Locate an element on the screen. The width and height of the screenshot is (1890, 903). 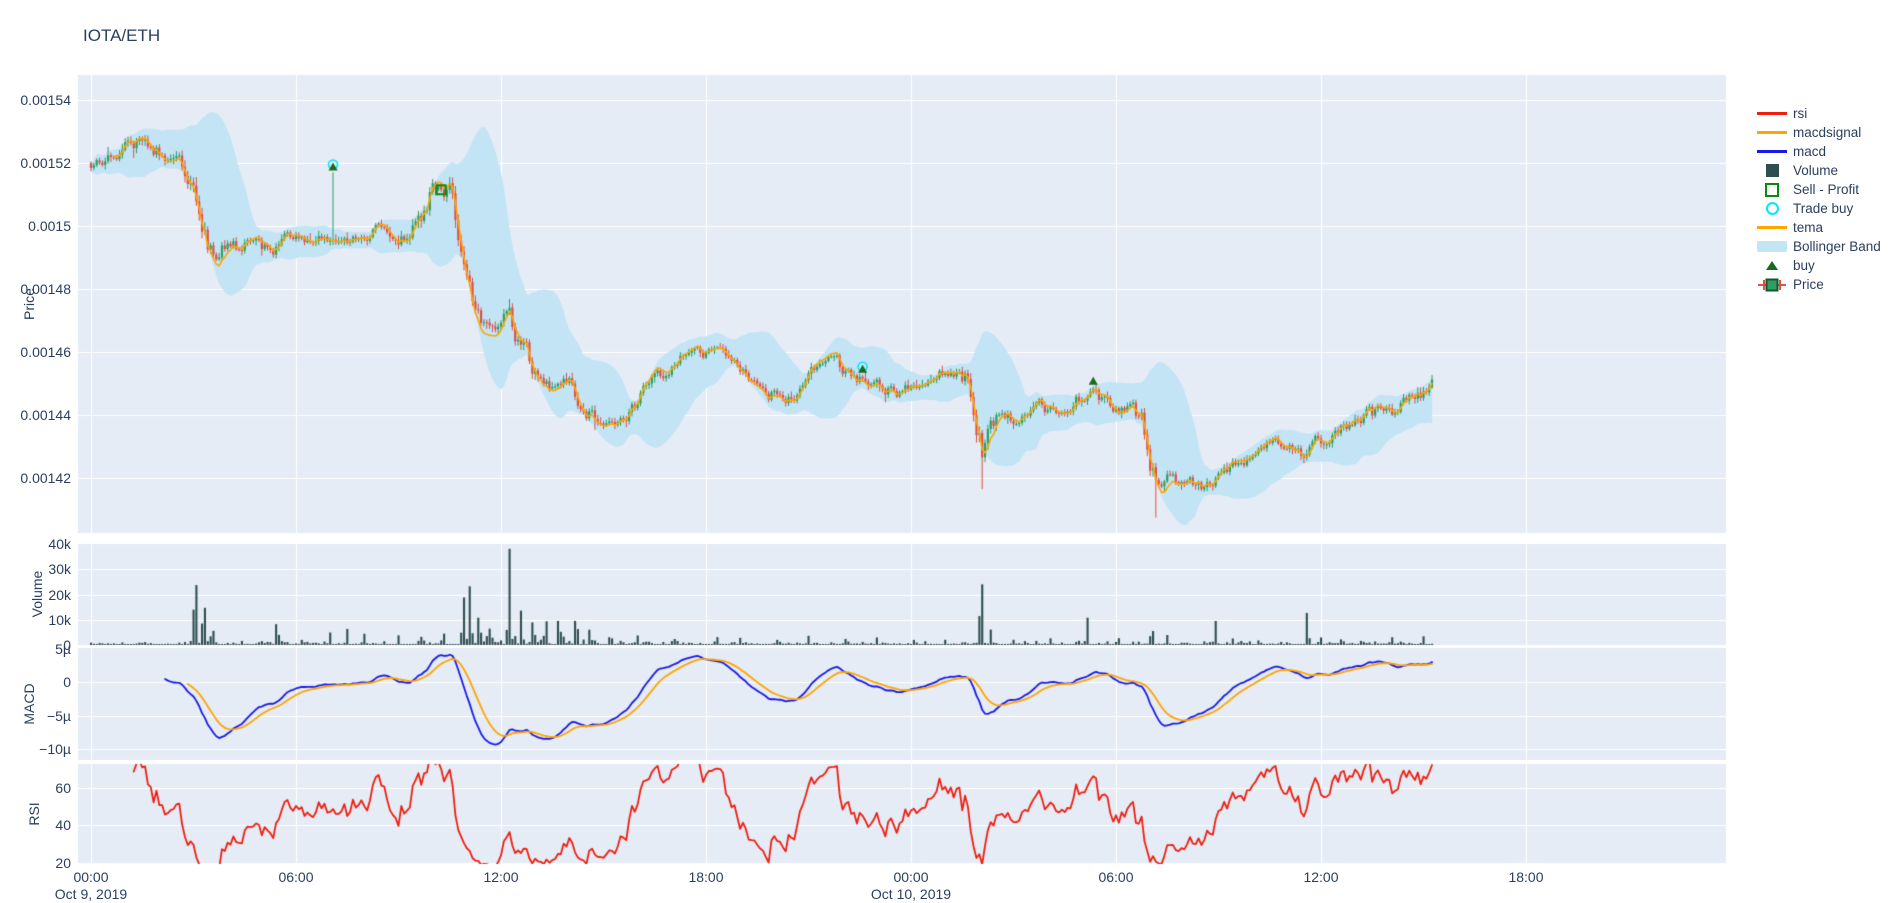
sell-profit-legend-glyph is located at coordinates (1772, 189).